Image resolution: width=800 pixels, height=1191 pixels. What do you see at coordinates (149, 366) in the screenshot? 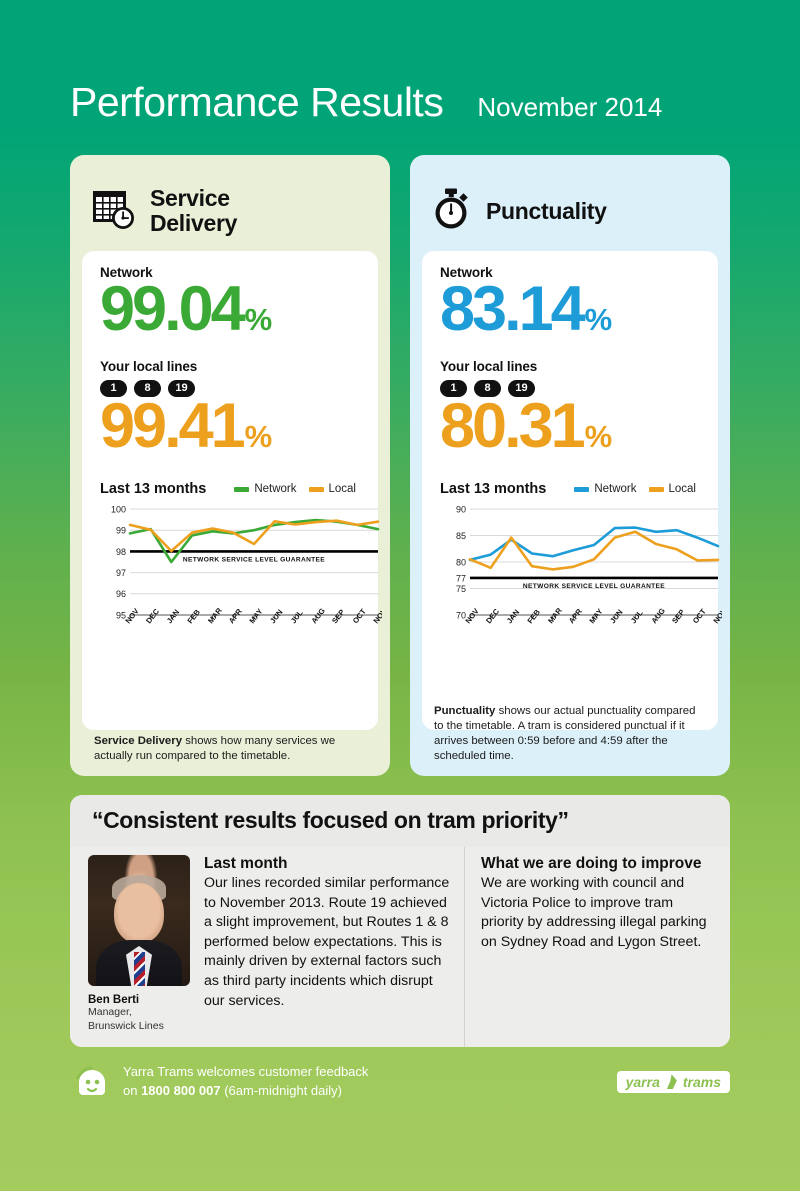
I see `local-lines-label: Your local lines` at bounding box center [149, 366].